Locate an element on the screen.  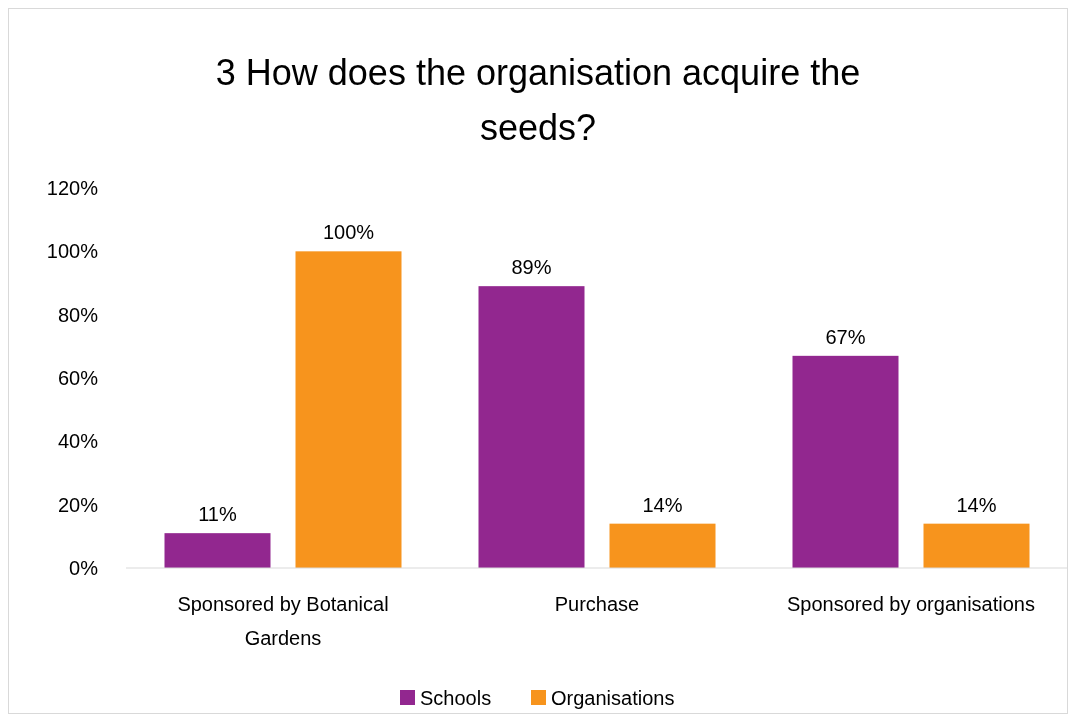
legend-label: Organisations is located at coordinates (613, 698).